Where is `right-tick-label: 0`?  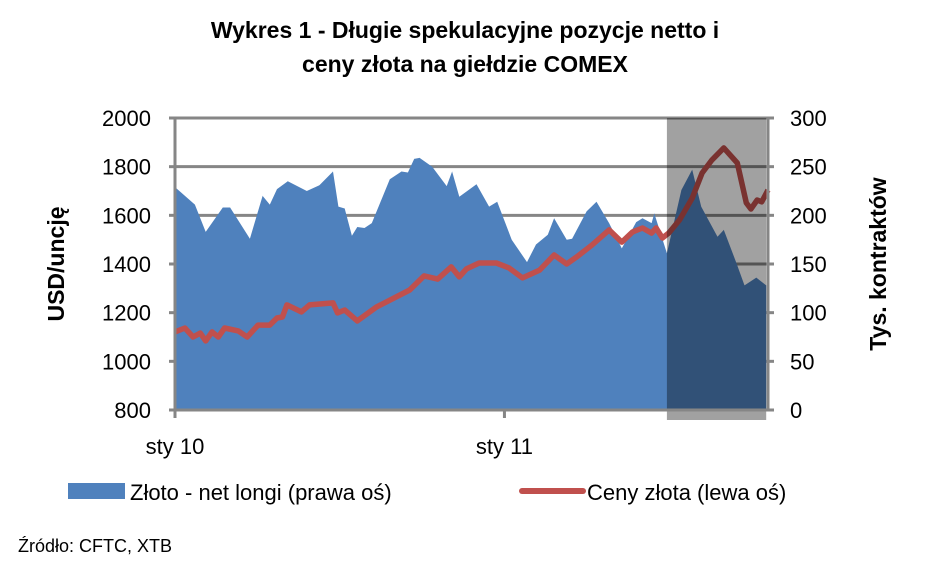
right-tick-label: 0 is located at coordinates (796, 410).